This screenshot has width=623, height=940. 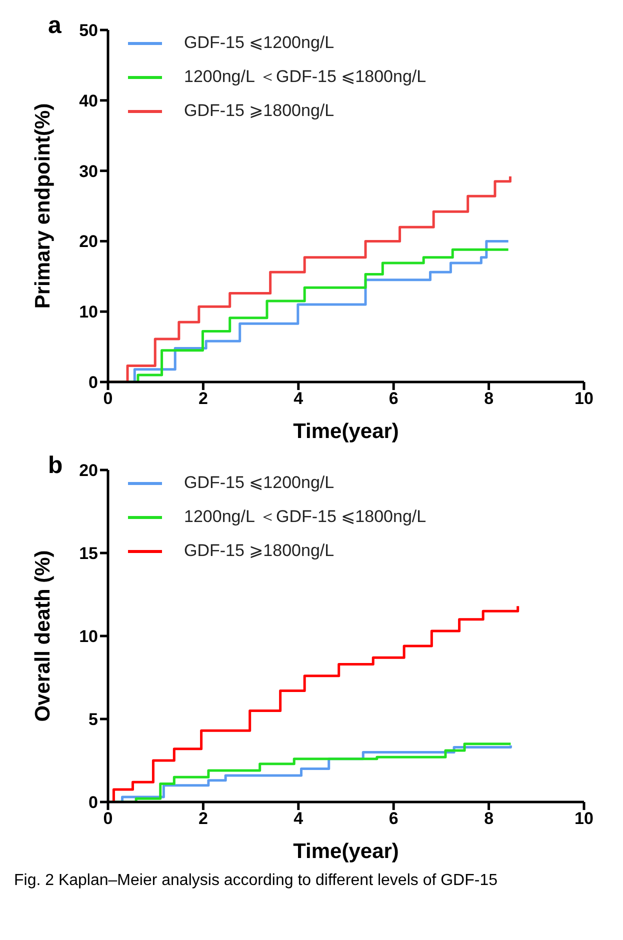 I want to click on y-axis-title: Primary endpoint(%), so click(x=42, y=206).